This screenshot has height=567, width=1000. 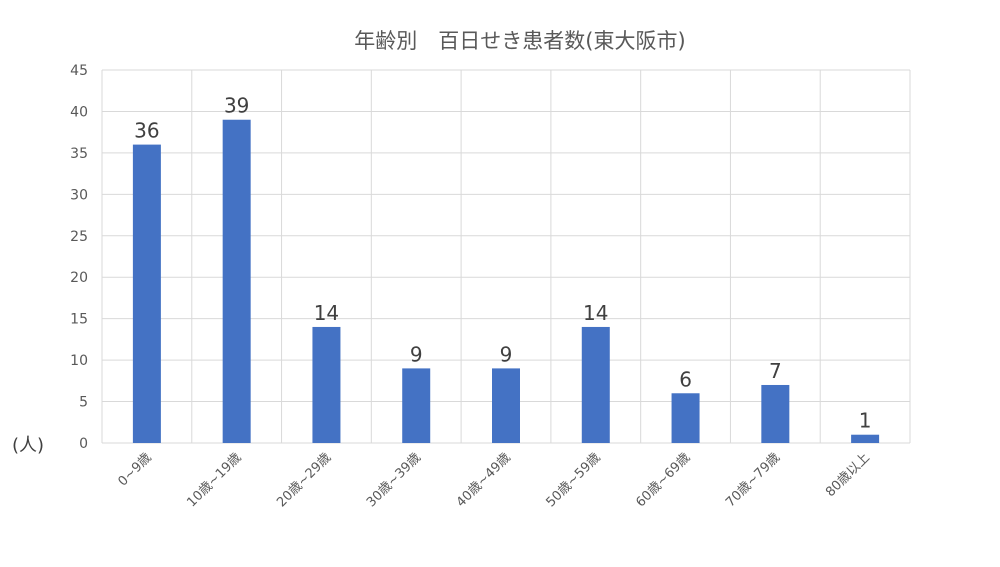 I want to click on y-tick-label: 30, so click(x=79, y=195).